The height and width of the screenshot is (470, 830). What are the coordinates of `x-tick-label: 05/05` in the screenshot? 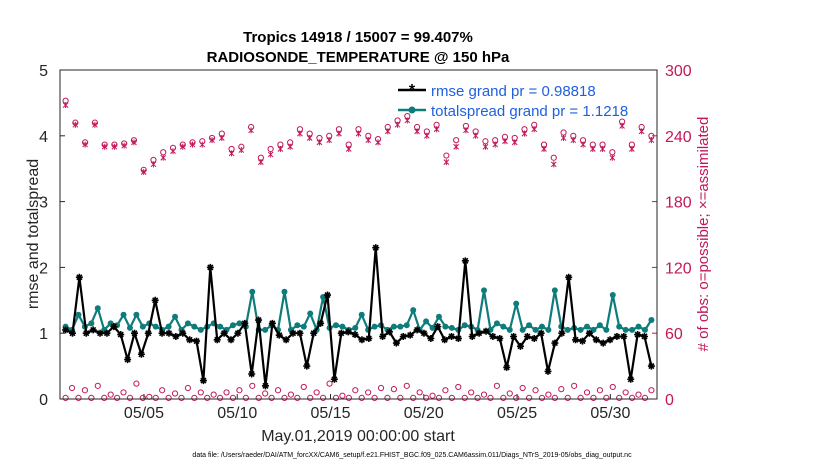 It's located at (144, 413).